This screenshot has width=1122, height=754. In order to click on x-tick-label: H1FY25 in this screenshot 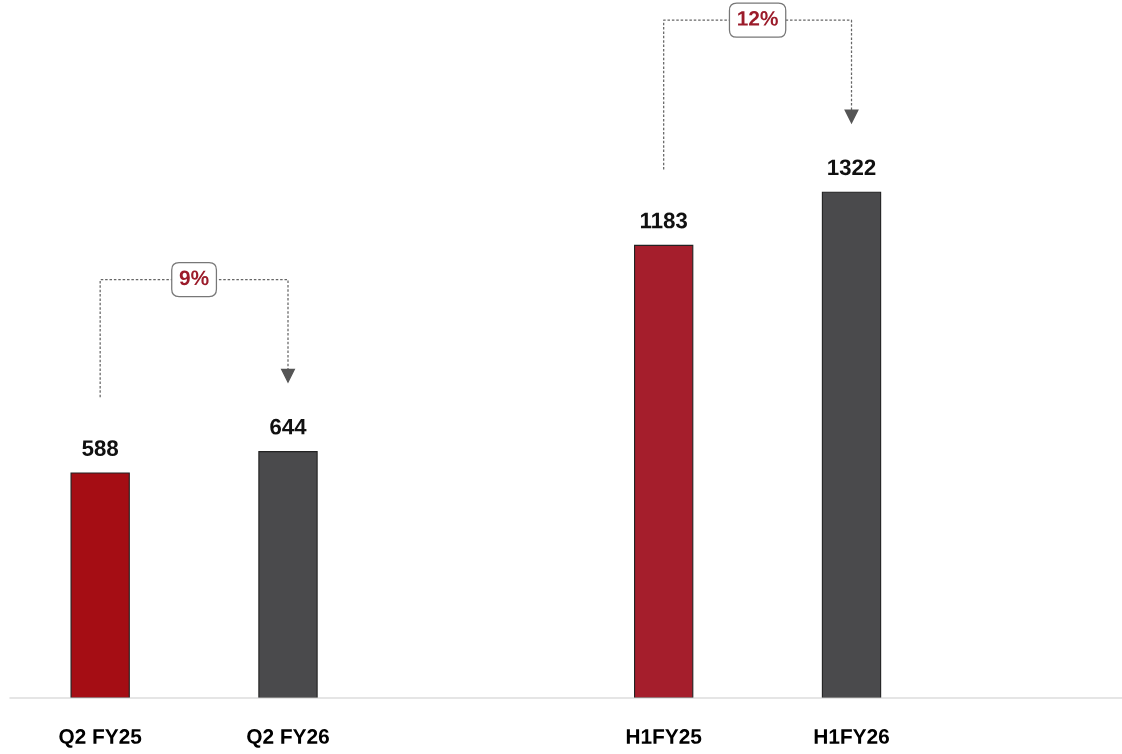, I will do `click(664, 736)`.